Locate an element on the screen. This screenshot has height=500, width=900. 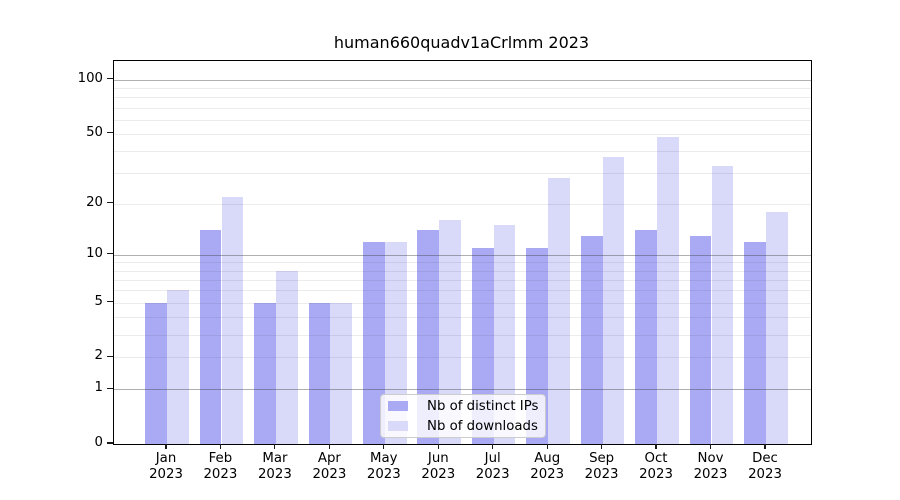
x-axis-tick-label: Aug 2023 is located at coordinates (547, 467).